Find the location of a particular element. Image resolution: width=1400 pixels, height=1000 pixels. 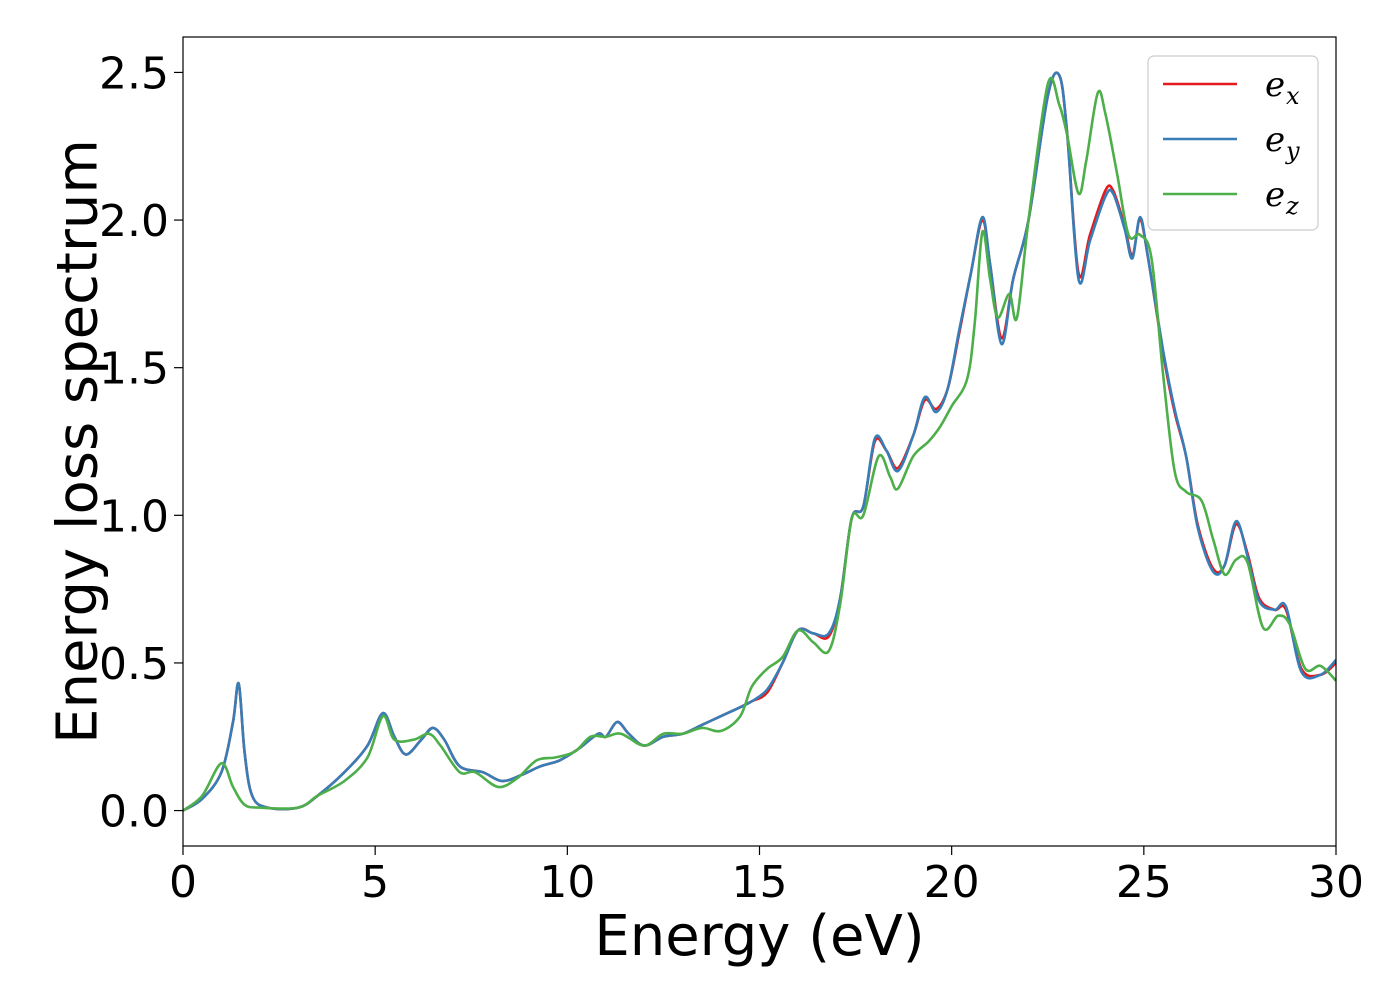

legend-box is located at coordinates (1233, 143).